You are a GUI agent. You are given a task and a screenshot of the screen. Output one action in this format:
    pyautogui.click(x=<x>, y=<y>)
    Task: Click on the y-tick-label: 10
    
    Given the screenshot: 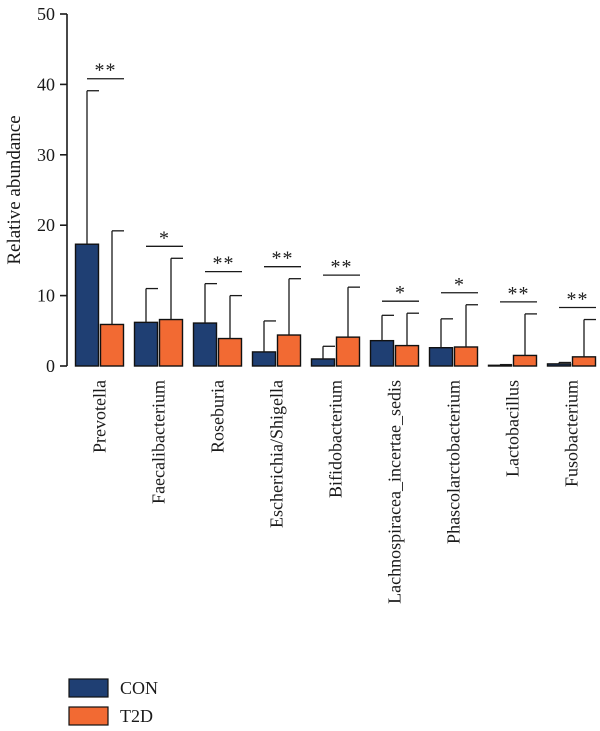 What is the action you would take?
    pyautogui.click(x=46, y=296)
    